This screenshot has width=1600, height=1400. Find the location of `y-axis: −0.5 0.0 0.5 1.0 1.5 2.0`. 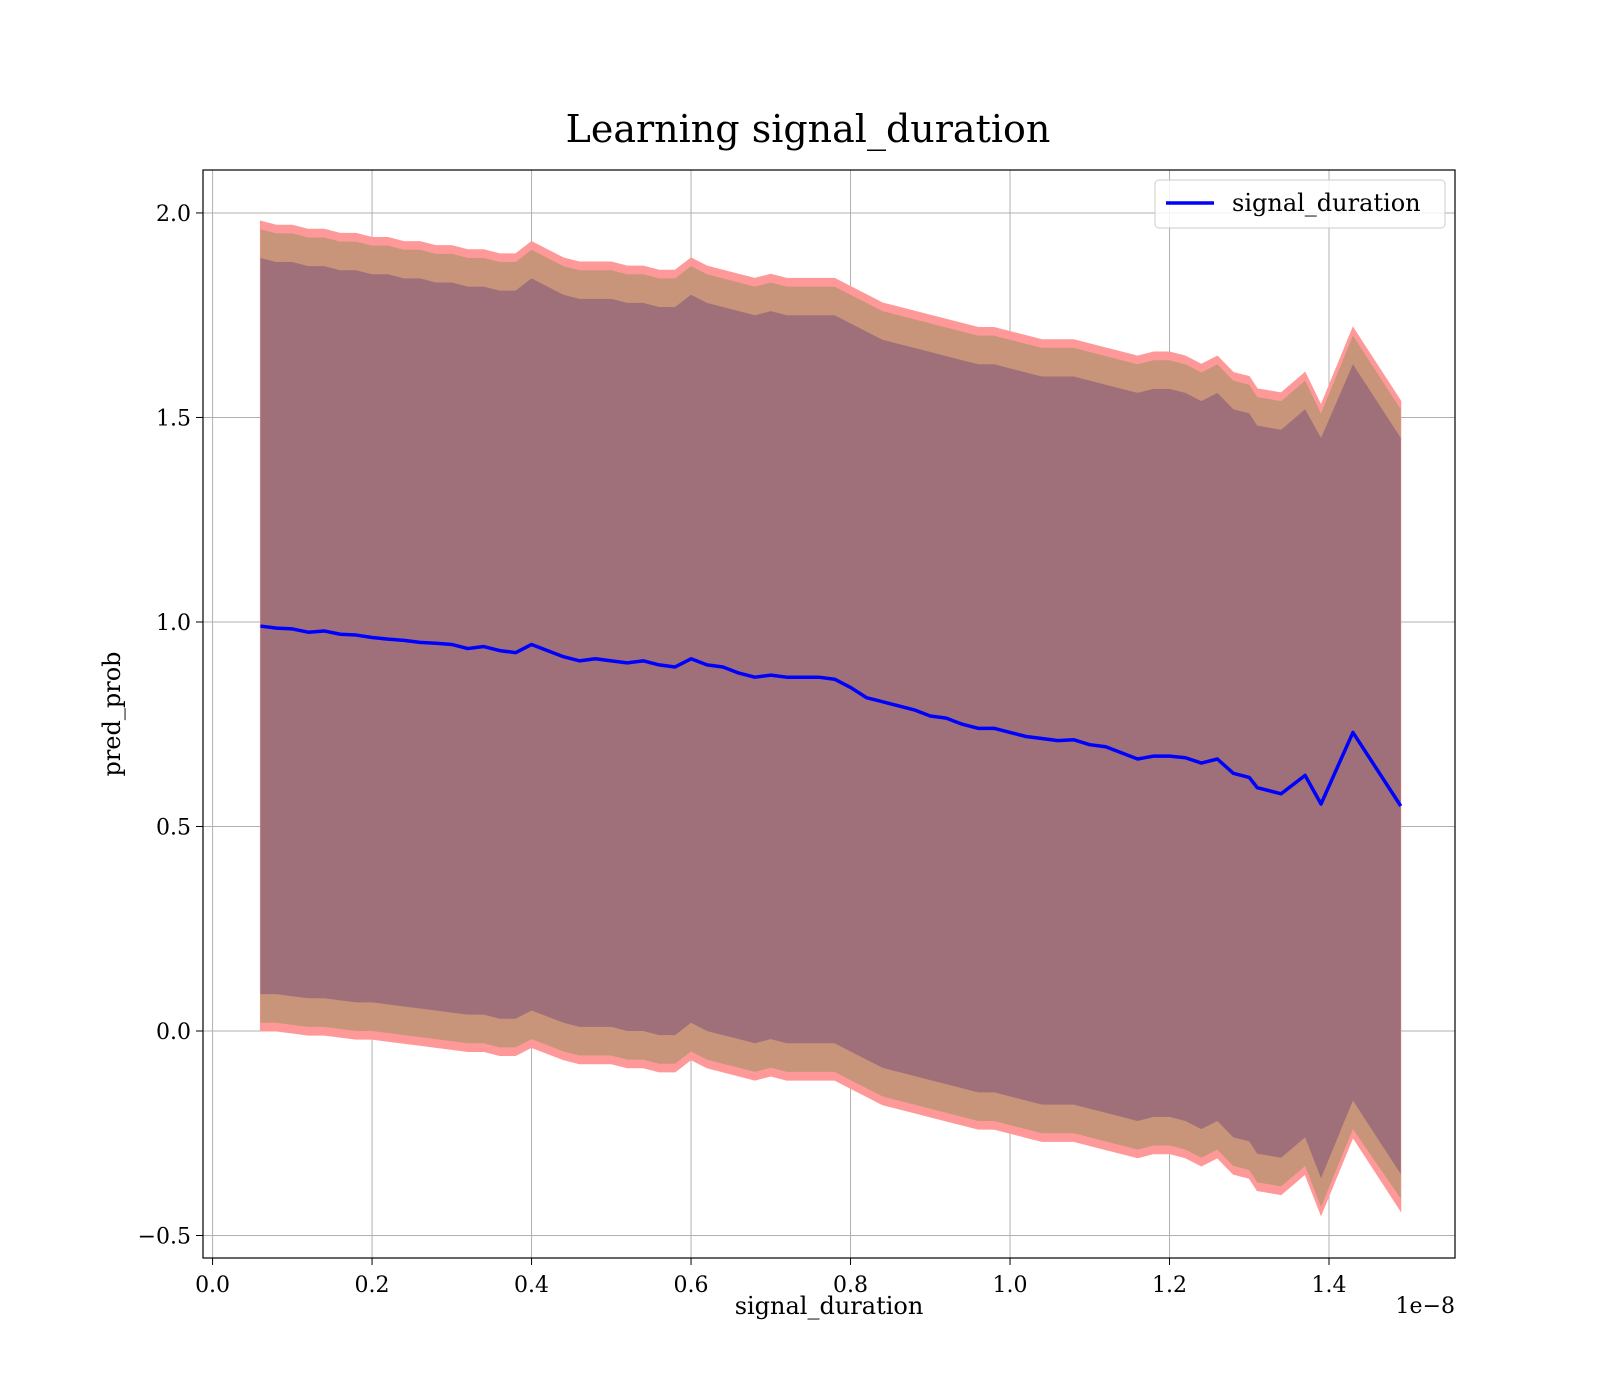

y-axis: −0.5 0.0 0.5 1.0 1.5 2.0 is located at coordinates (170, 726).